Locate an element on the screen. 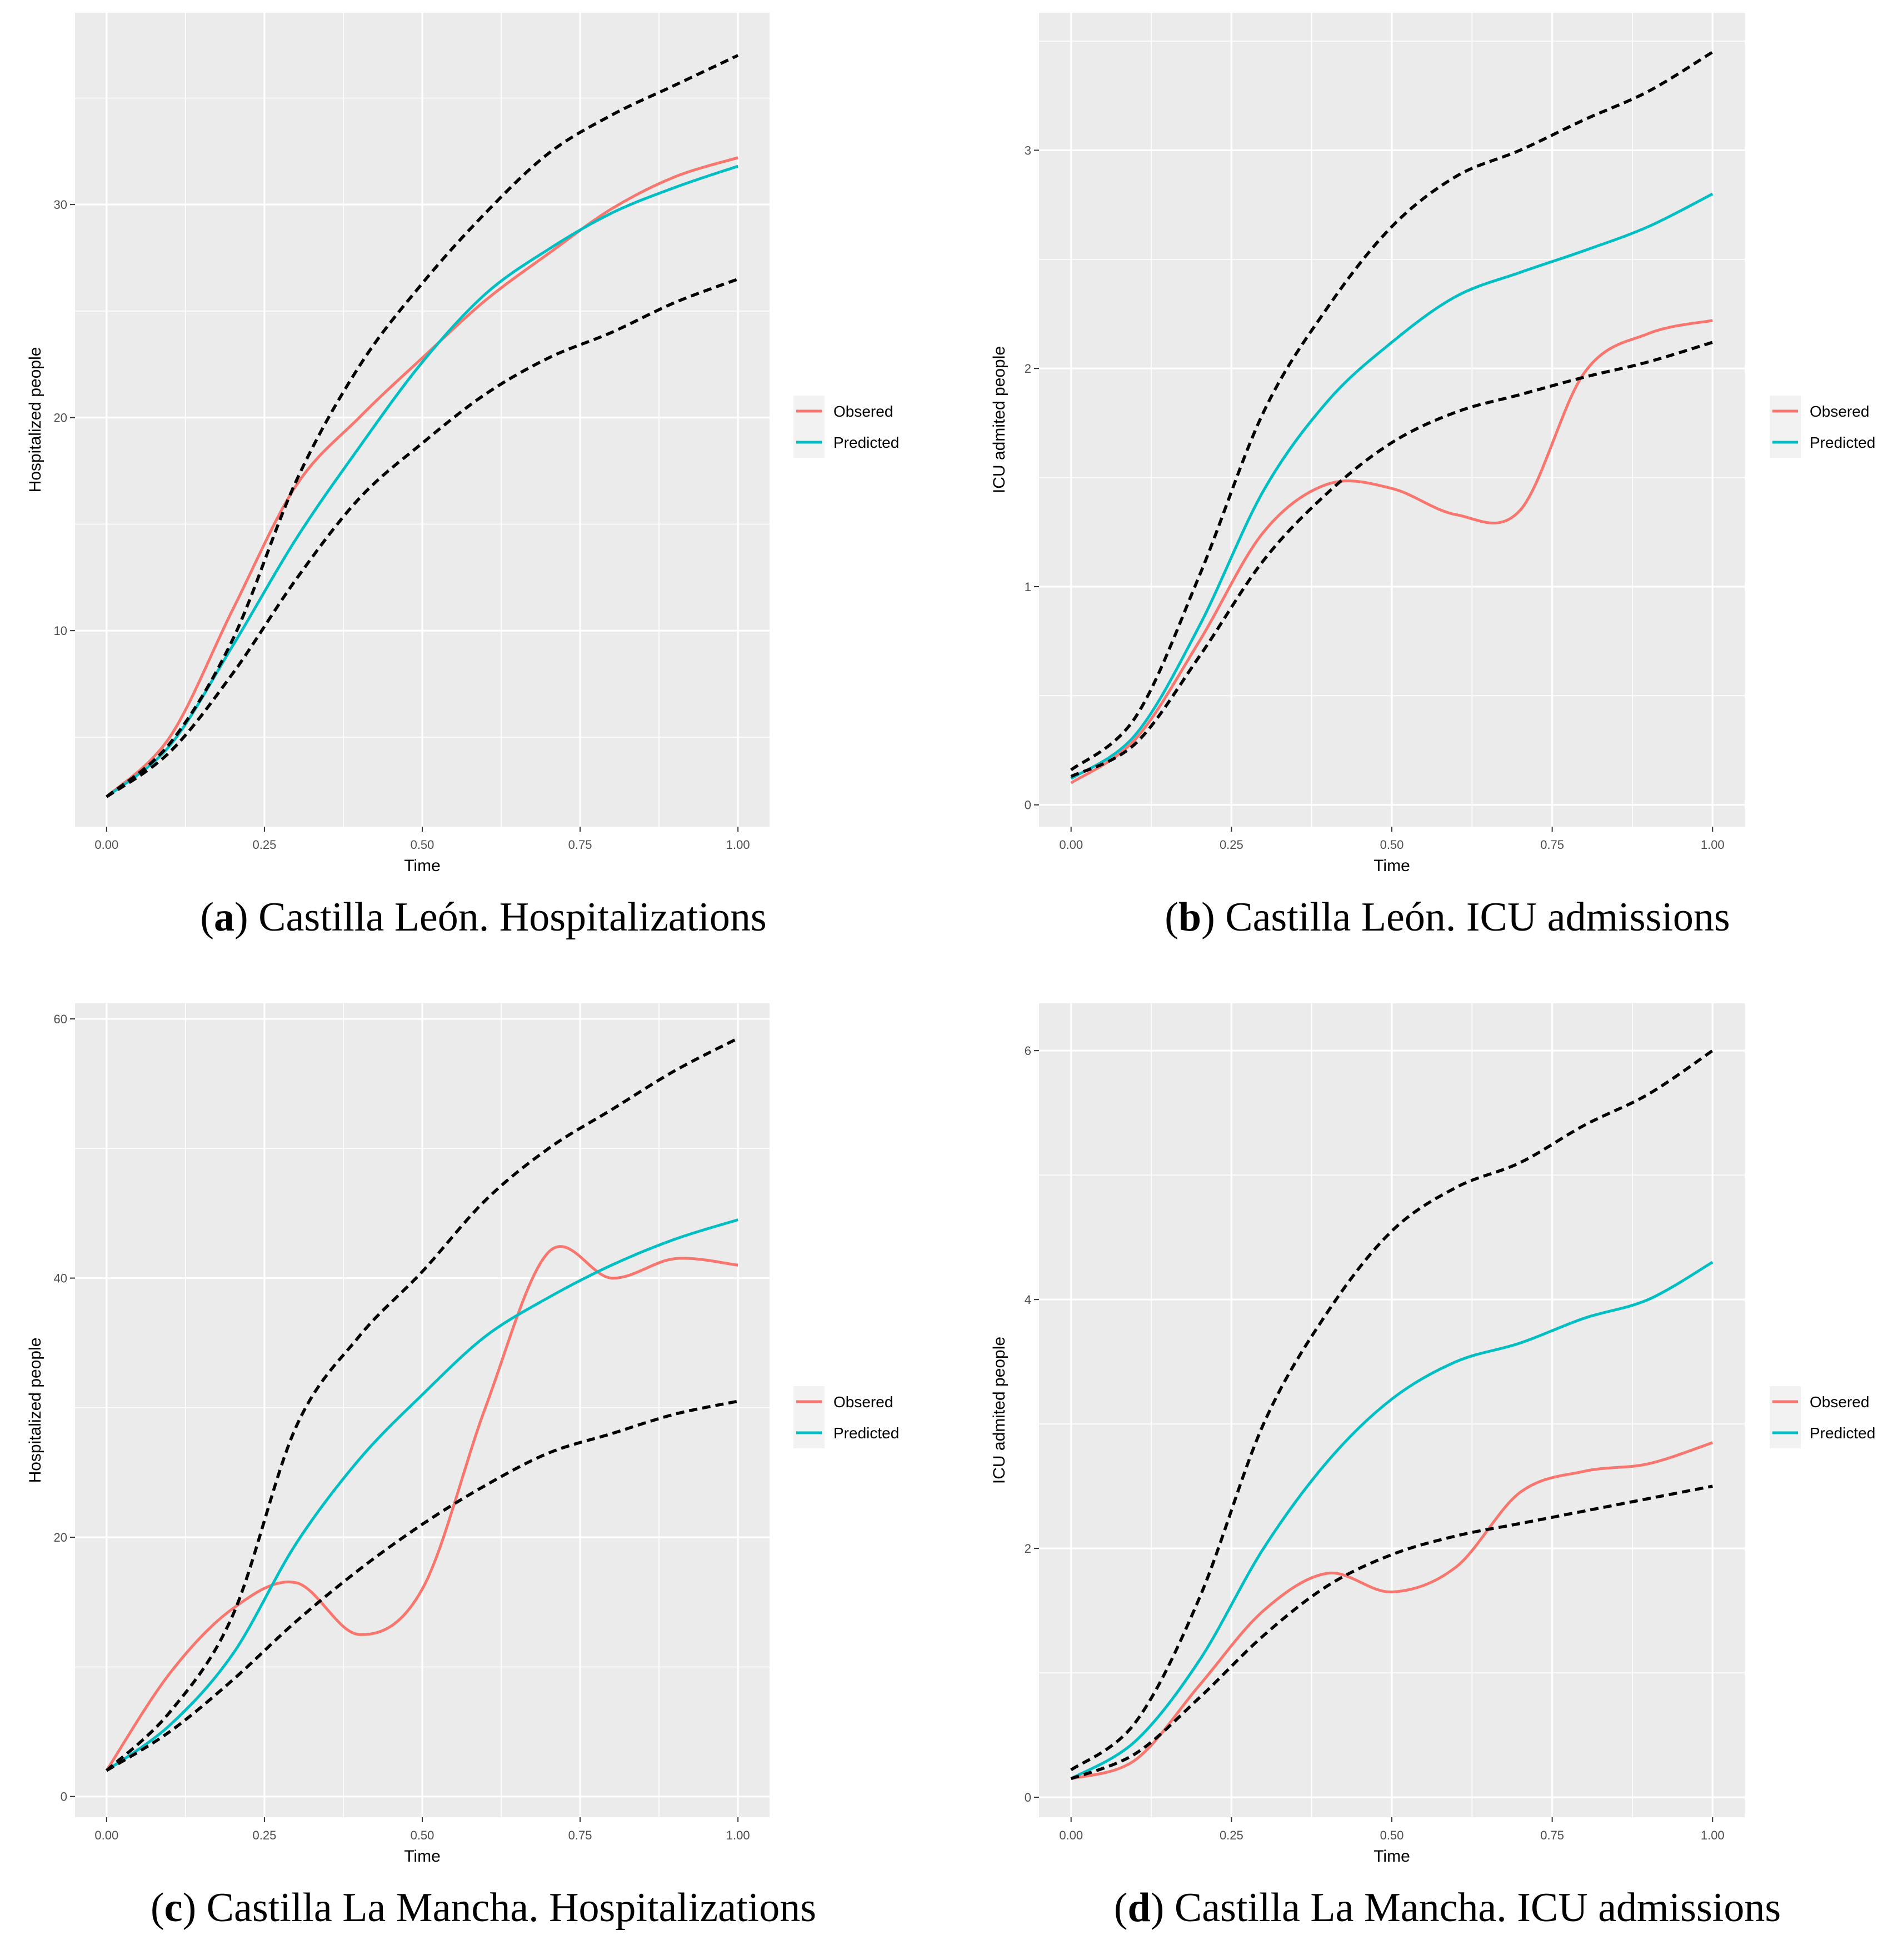 The width and height of the screenshot is (1903, 1960). caption-title: Castilla León. ICU admissions is located at coordinates (1478, 917).